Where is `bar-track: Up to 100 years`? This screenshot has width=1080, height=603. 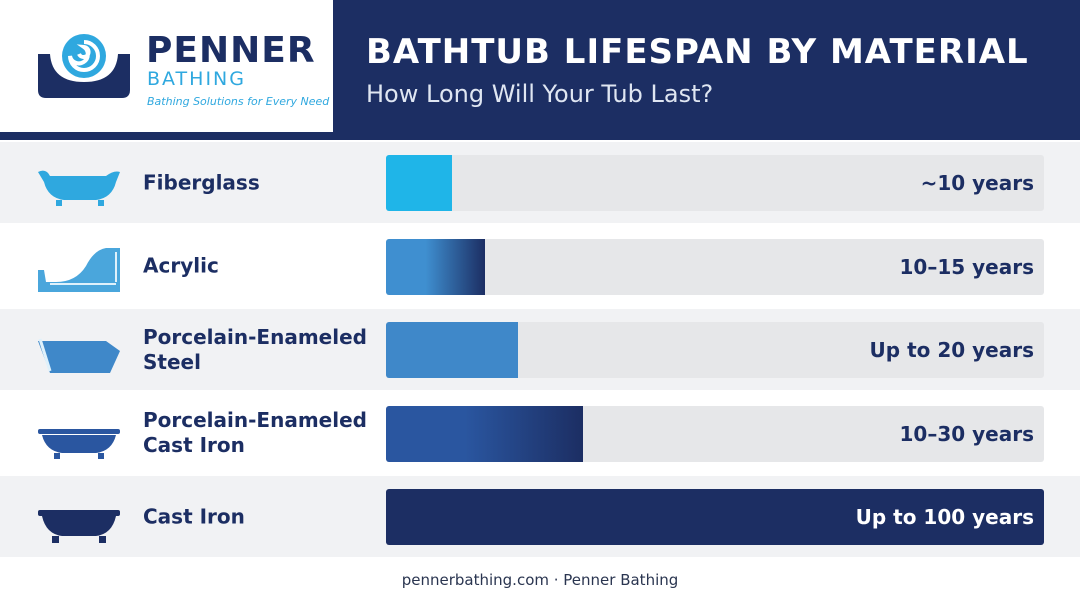 bar-track: Up to 100 years is located at coordinates (715, 517).